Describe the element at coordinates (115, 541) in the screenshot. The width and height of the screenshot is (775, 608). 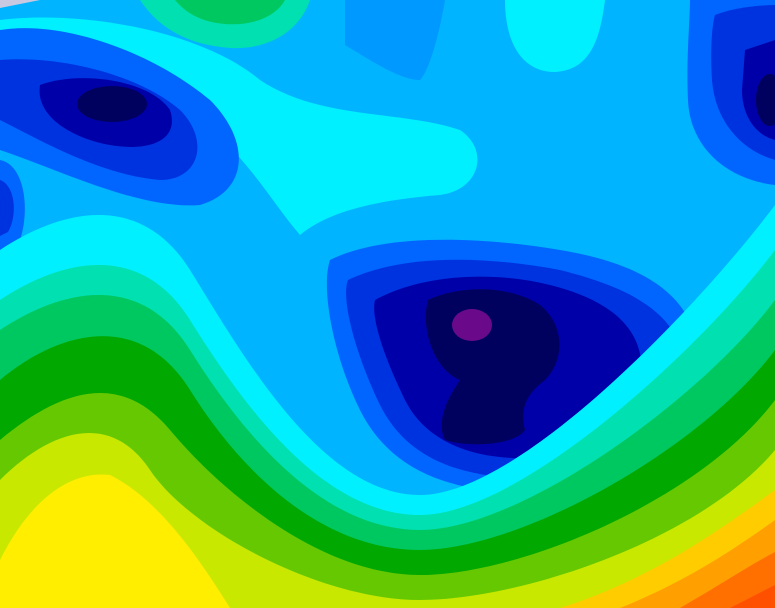
I see `region-yellow` at that location.